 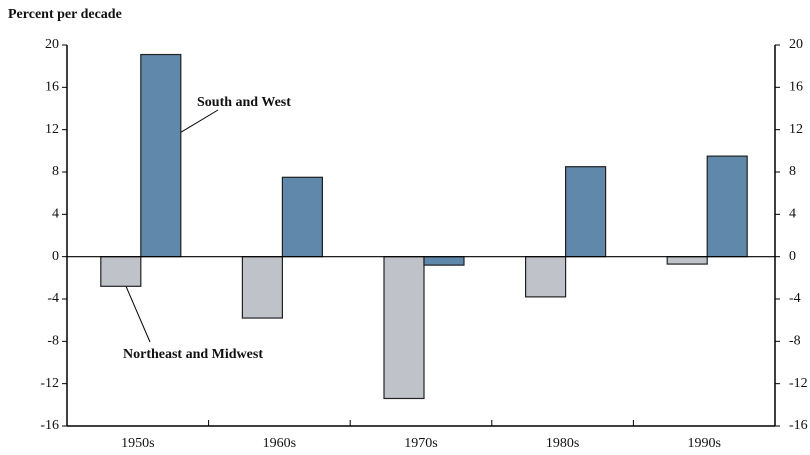 I want to click on x-tick-label: 1960s, so click(x=279, y=443).